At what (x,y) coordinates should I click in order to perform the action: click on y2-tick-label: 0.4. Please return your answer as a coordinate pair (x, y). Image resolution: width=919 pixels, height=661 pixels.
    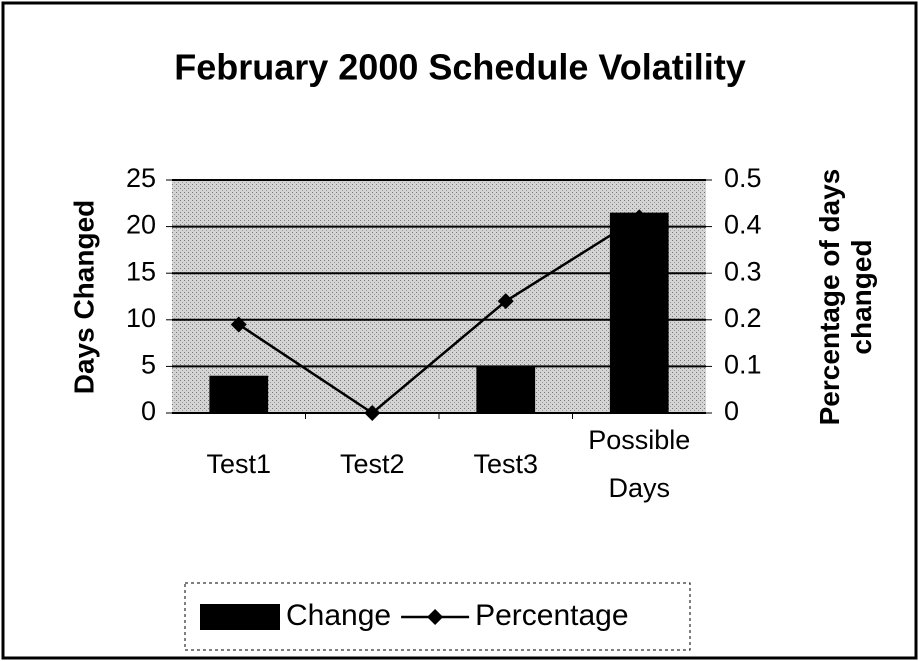
    Looking at the image, I should click on (743, 225).